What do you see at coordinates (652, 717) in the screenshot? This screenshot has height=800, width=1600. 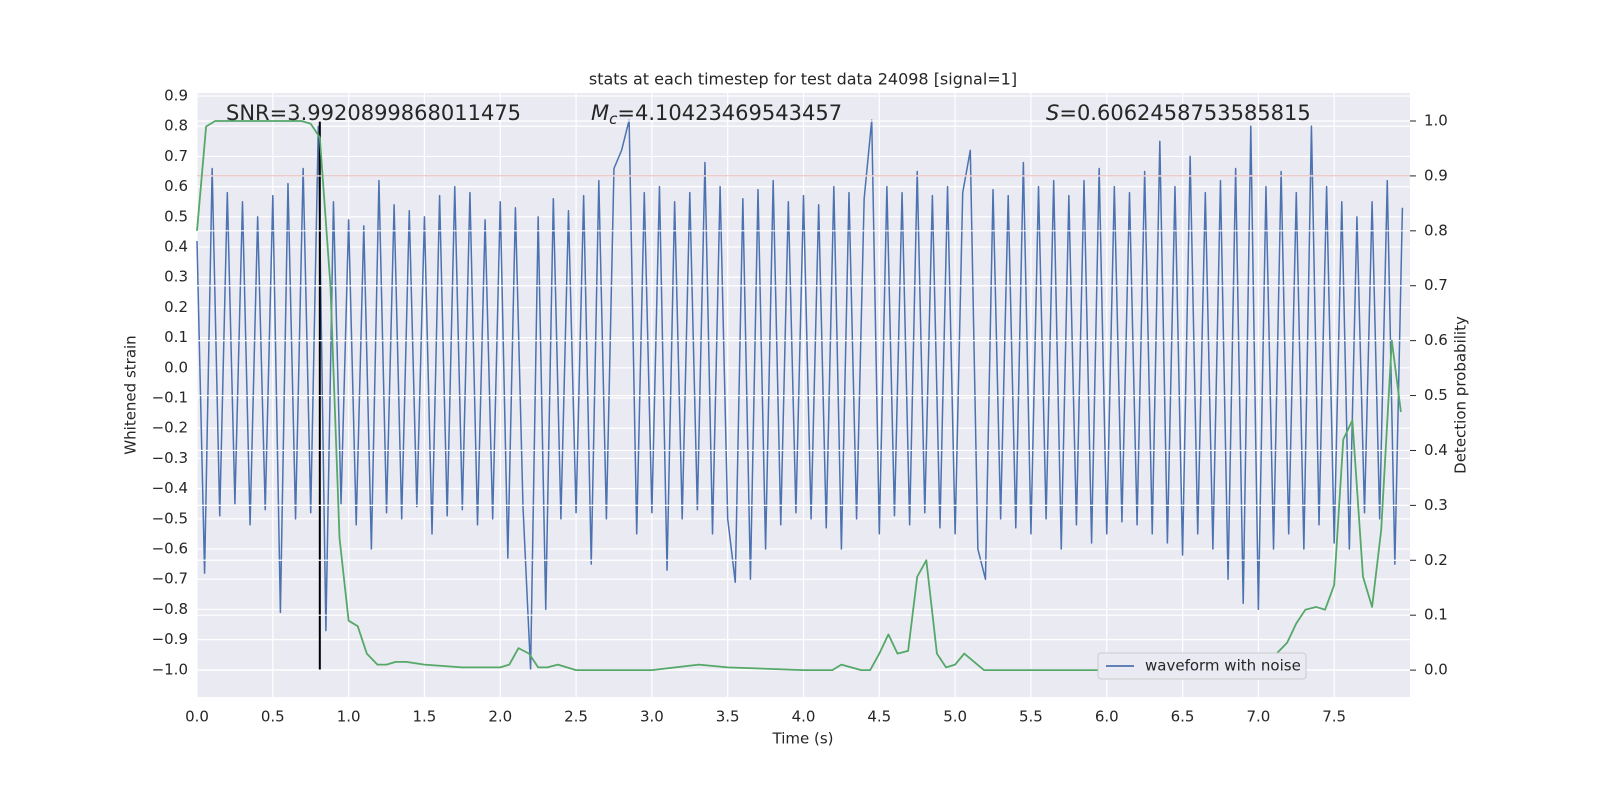 I see `x-tick-label: 3.0` at bounding box center [652, 717].